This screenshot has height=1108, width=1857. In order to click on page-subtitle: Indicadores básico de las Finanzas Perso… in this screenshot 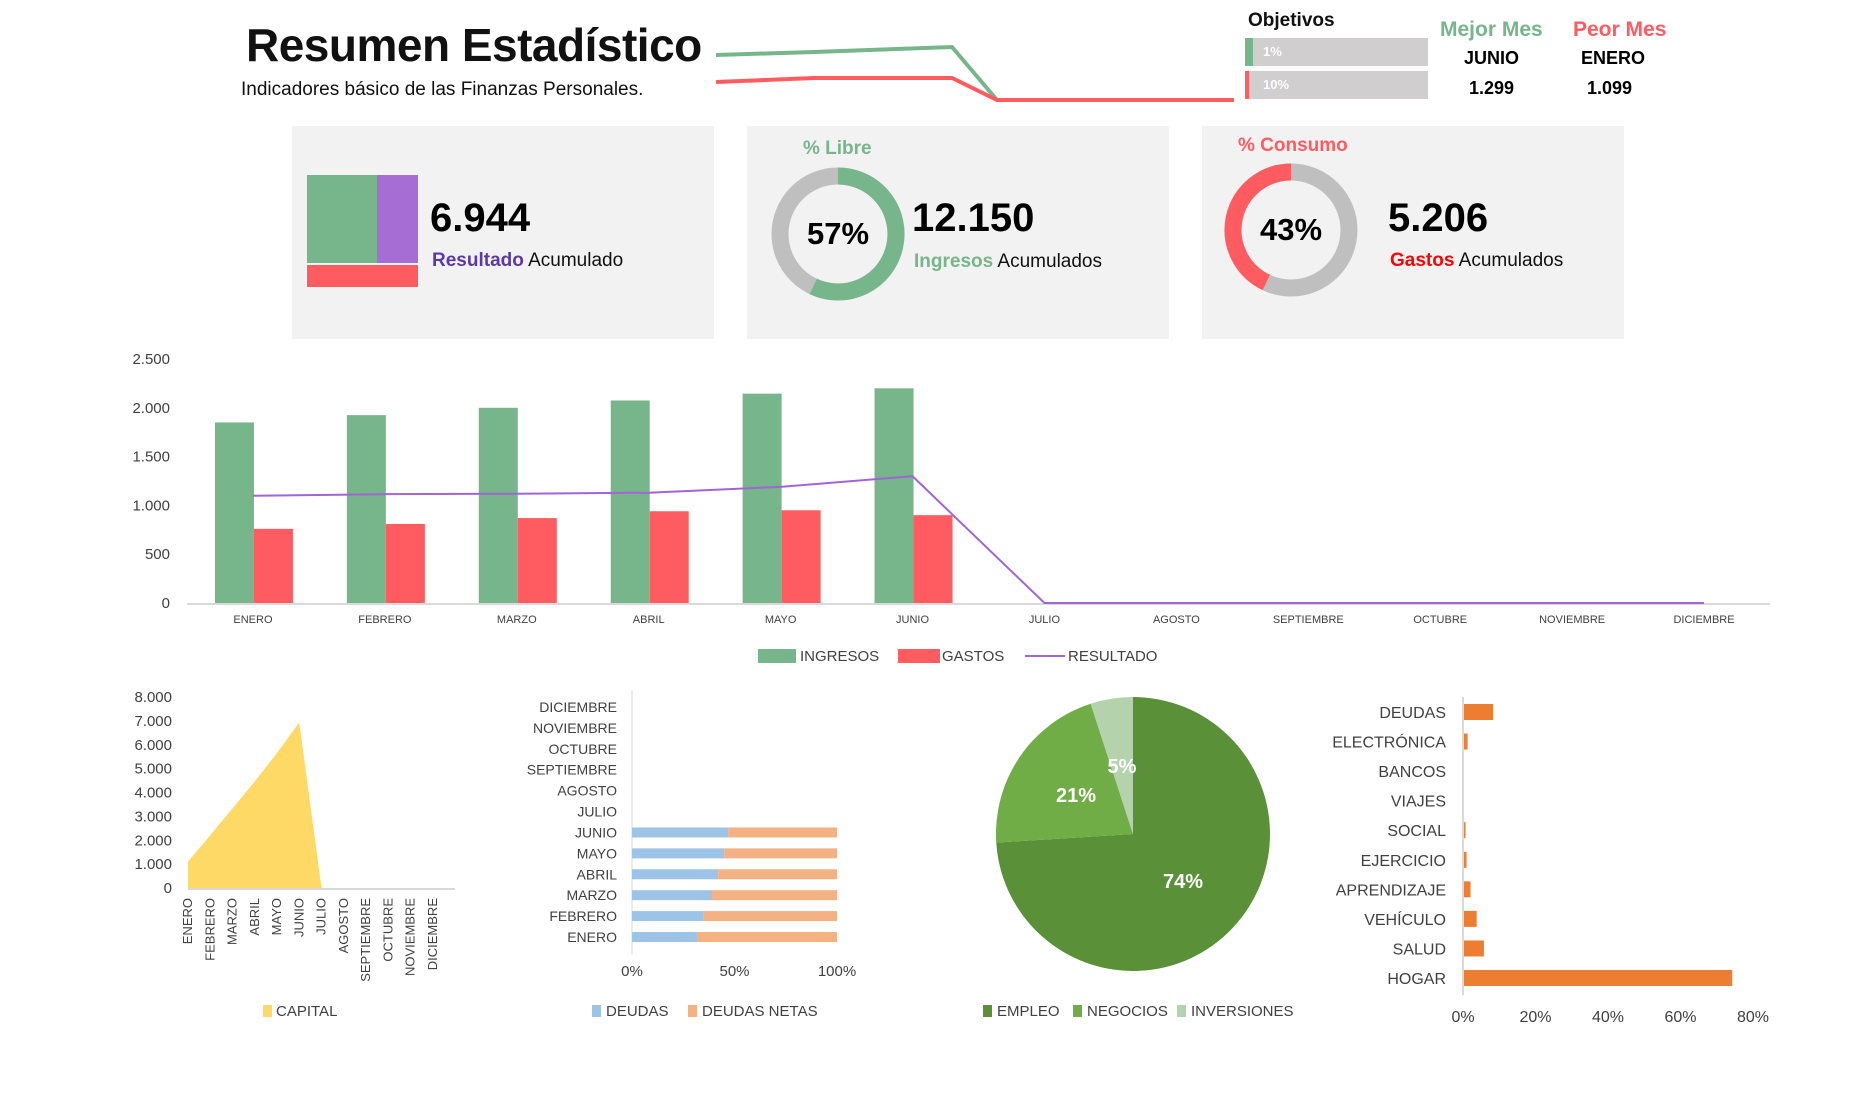, I will do `click(442, 89)`.